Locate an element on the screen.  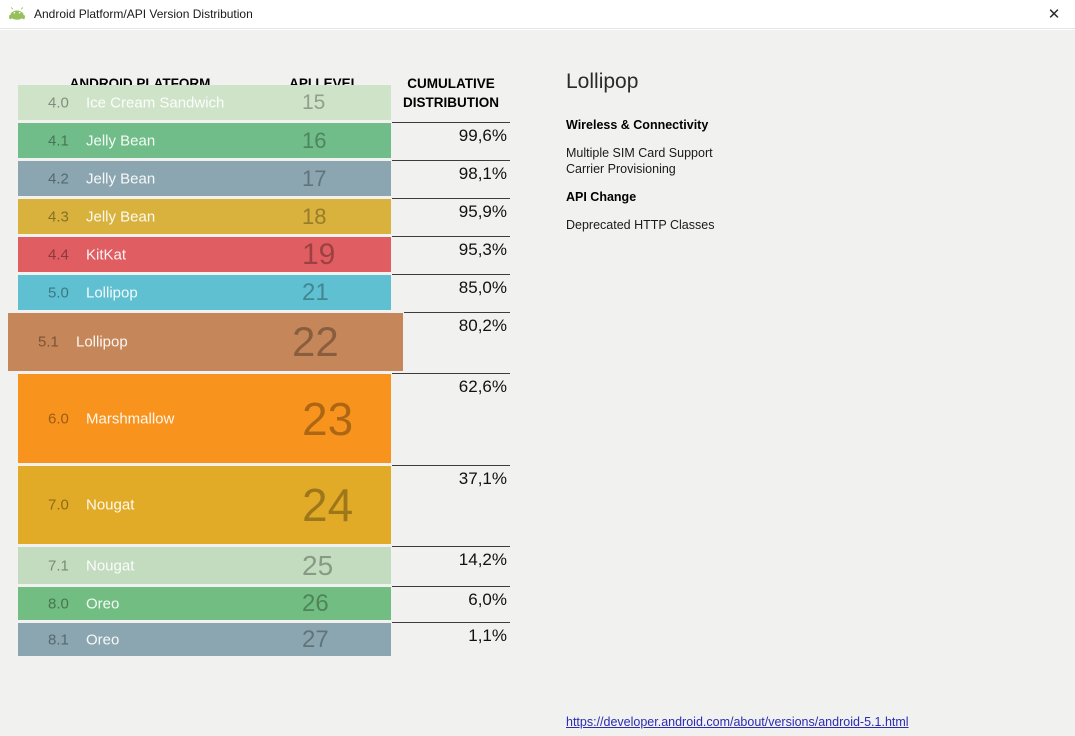
table-row: 7.0 Nougat 24 37,1% is located at coordinates (256, 504).